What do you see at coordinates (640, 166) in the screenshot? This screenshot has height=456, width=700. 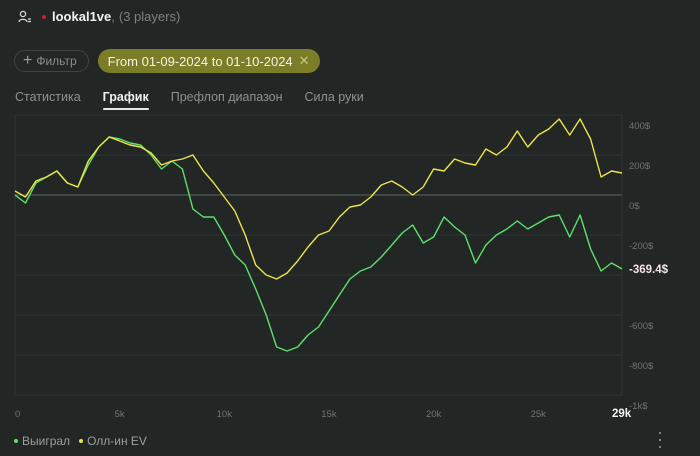 I see `y-tick-label: 200$` at bounding box center [640, 166].